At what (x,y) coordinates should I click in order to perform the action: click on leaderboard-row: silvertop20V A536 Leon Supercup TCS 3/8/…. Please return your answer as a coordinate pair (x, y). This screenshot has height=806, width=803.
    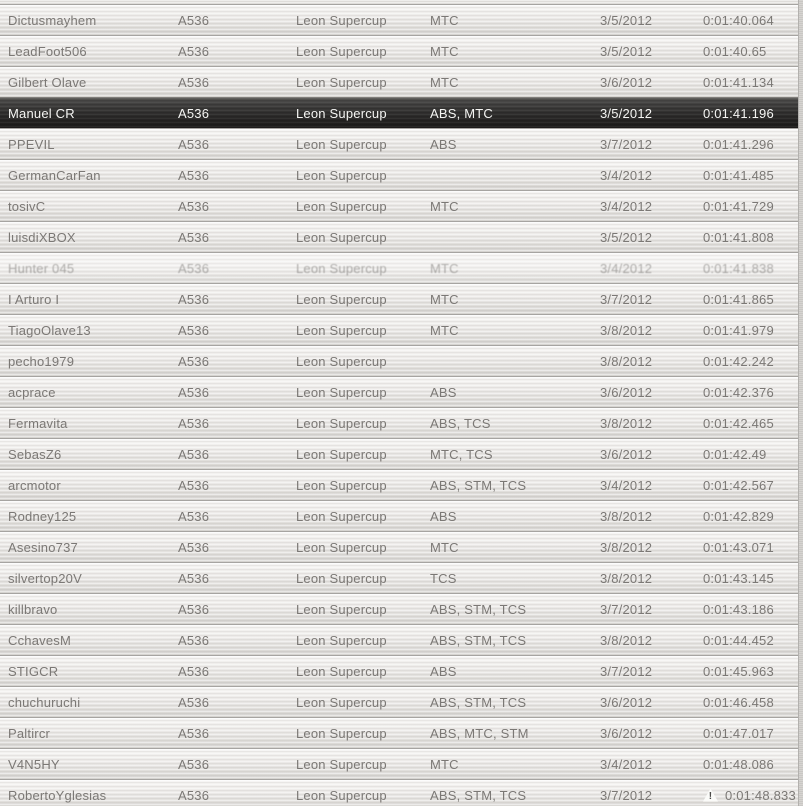
    Looking at the image, I should click on (401, 577).